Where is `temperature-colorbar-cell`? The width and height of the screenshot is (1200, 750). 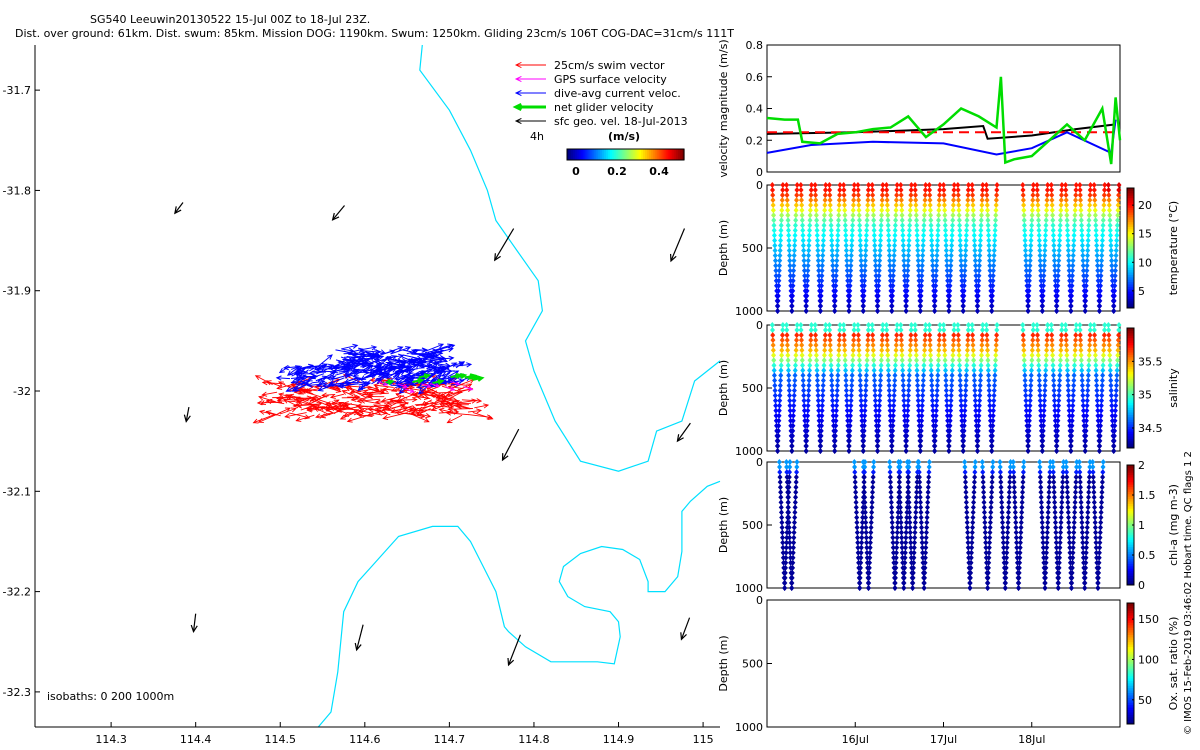
temperature-colorbar-cell is located at coordinates (1130, 204).